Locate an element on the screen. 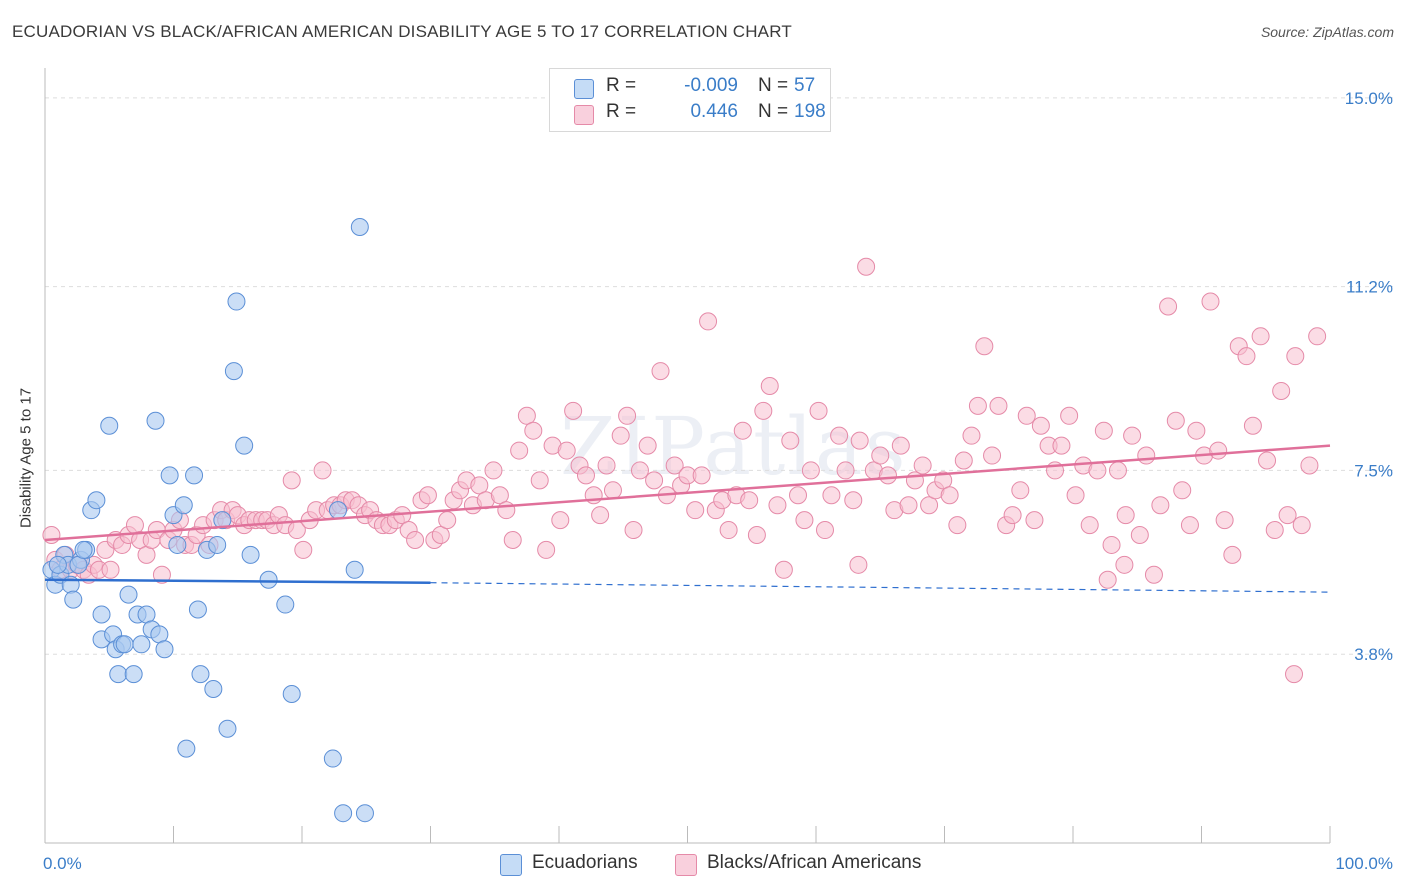  correlation-legend: R = -0.009 N = 57 R = 0.446 N = 198 is located at coordinates (690, 100).